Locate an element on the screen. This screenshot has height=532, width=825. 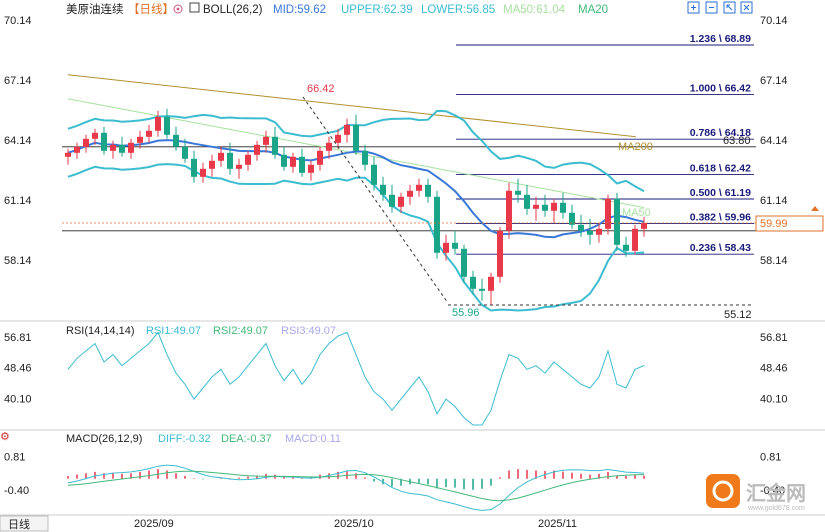
fib-label: 1.000 \ 66.42 is located at coordinates (720, 88).